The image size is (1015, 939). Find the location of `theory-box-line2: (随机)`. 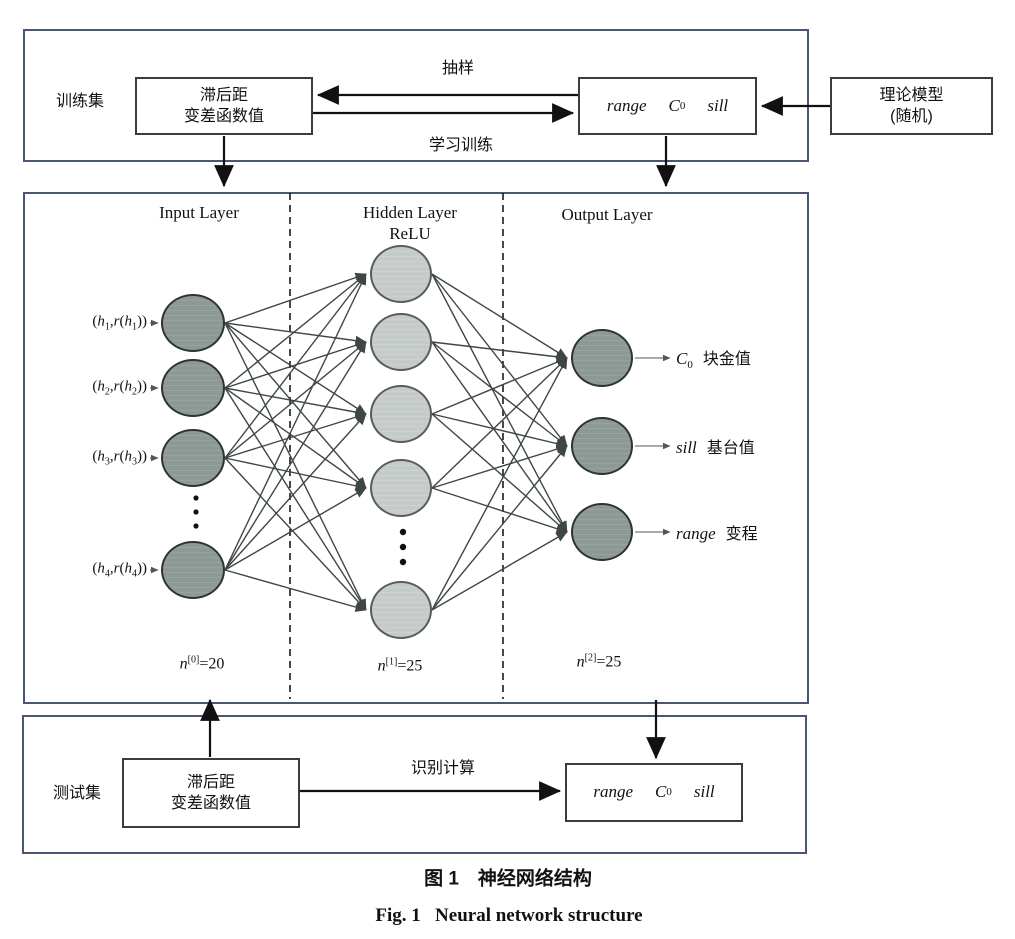

theory-box-line2: (随机) is located at coordinates (911, 116).